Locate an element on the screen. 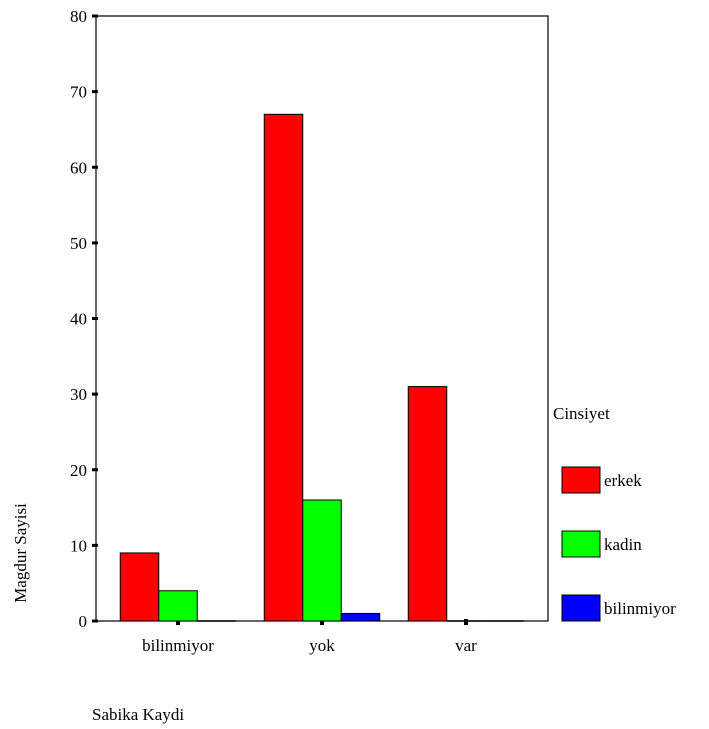 This screenshot has width=709, height=729. y-tick-label: 80 is located at coordinates (78, 16).